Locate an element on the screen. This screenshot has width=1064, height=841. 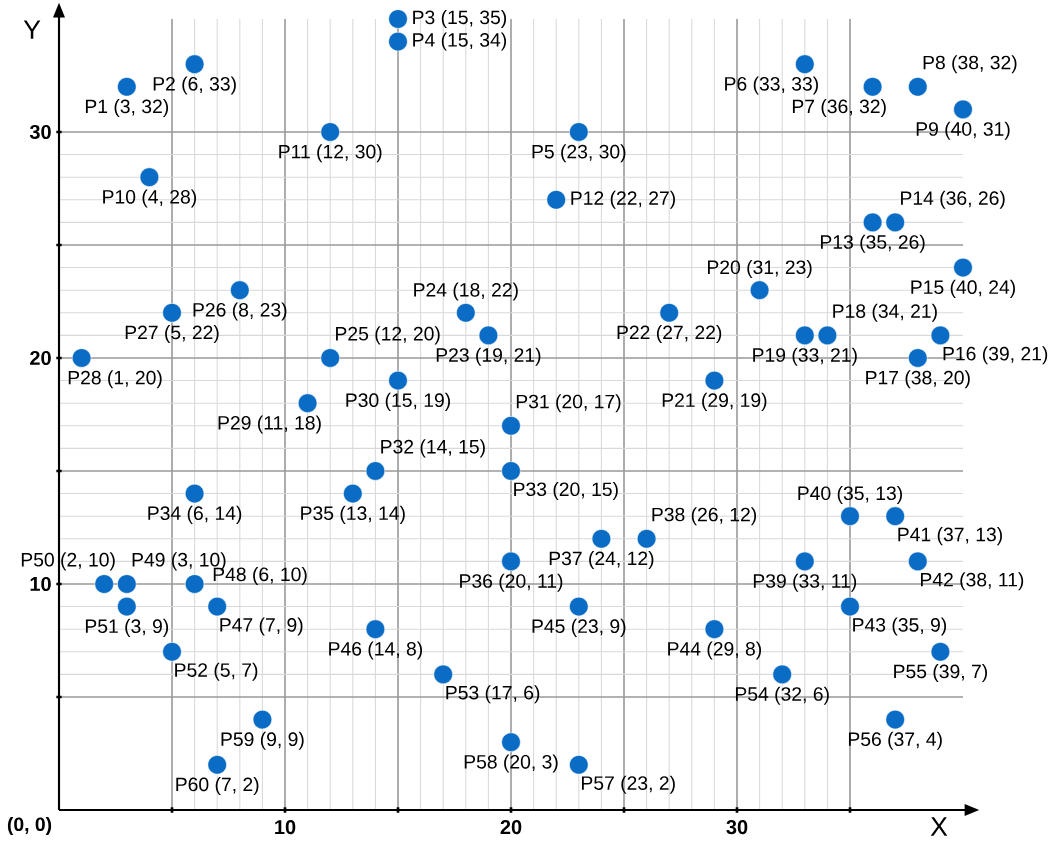
annotation: P6 (33, 33) is located at coordinates (771, 85).